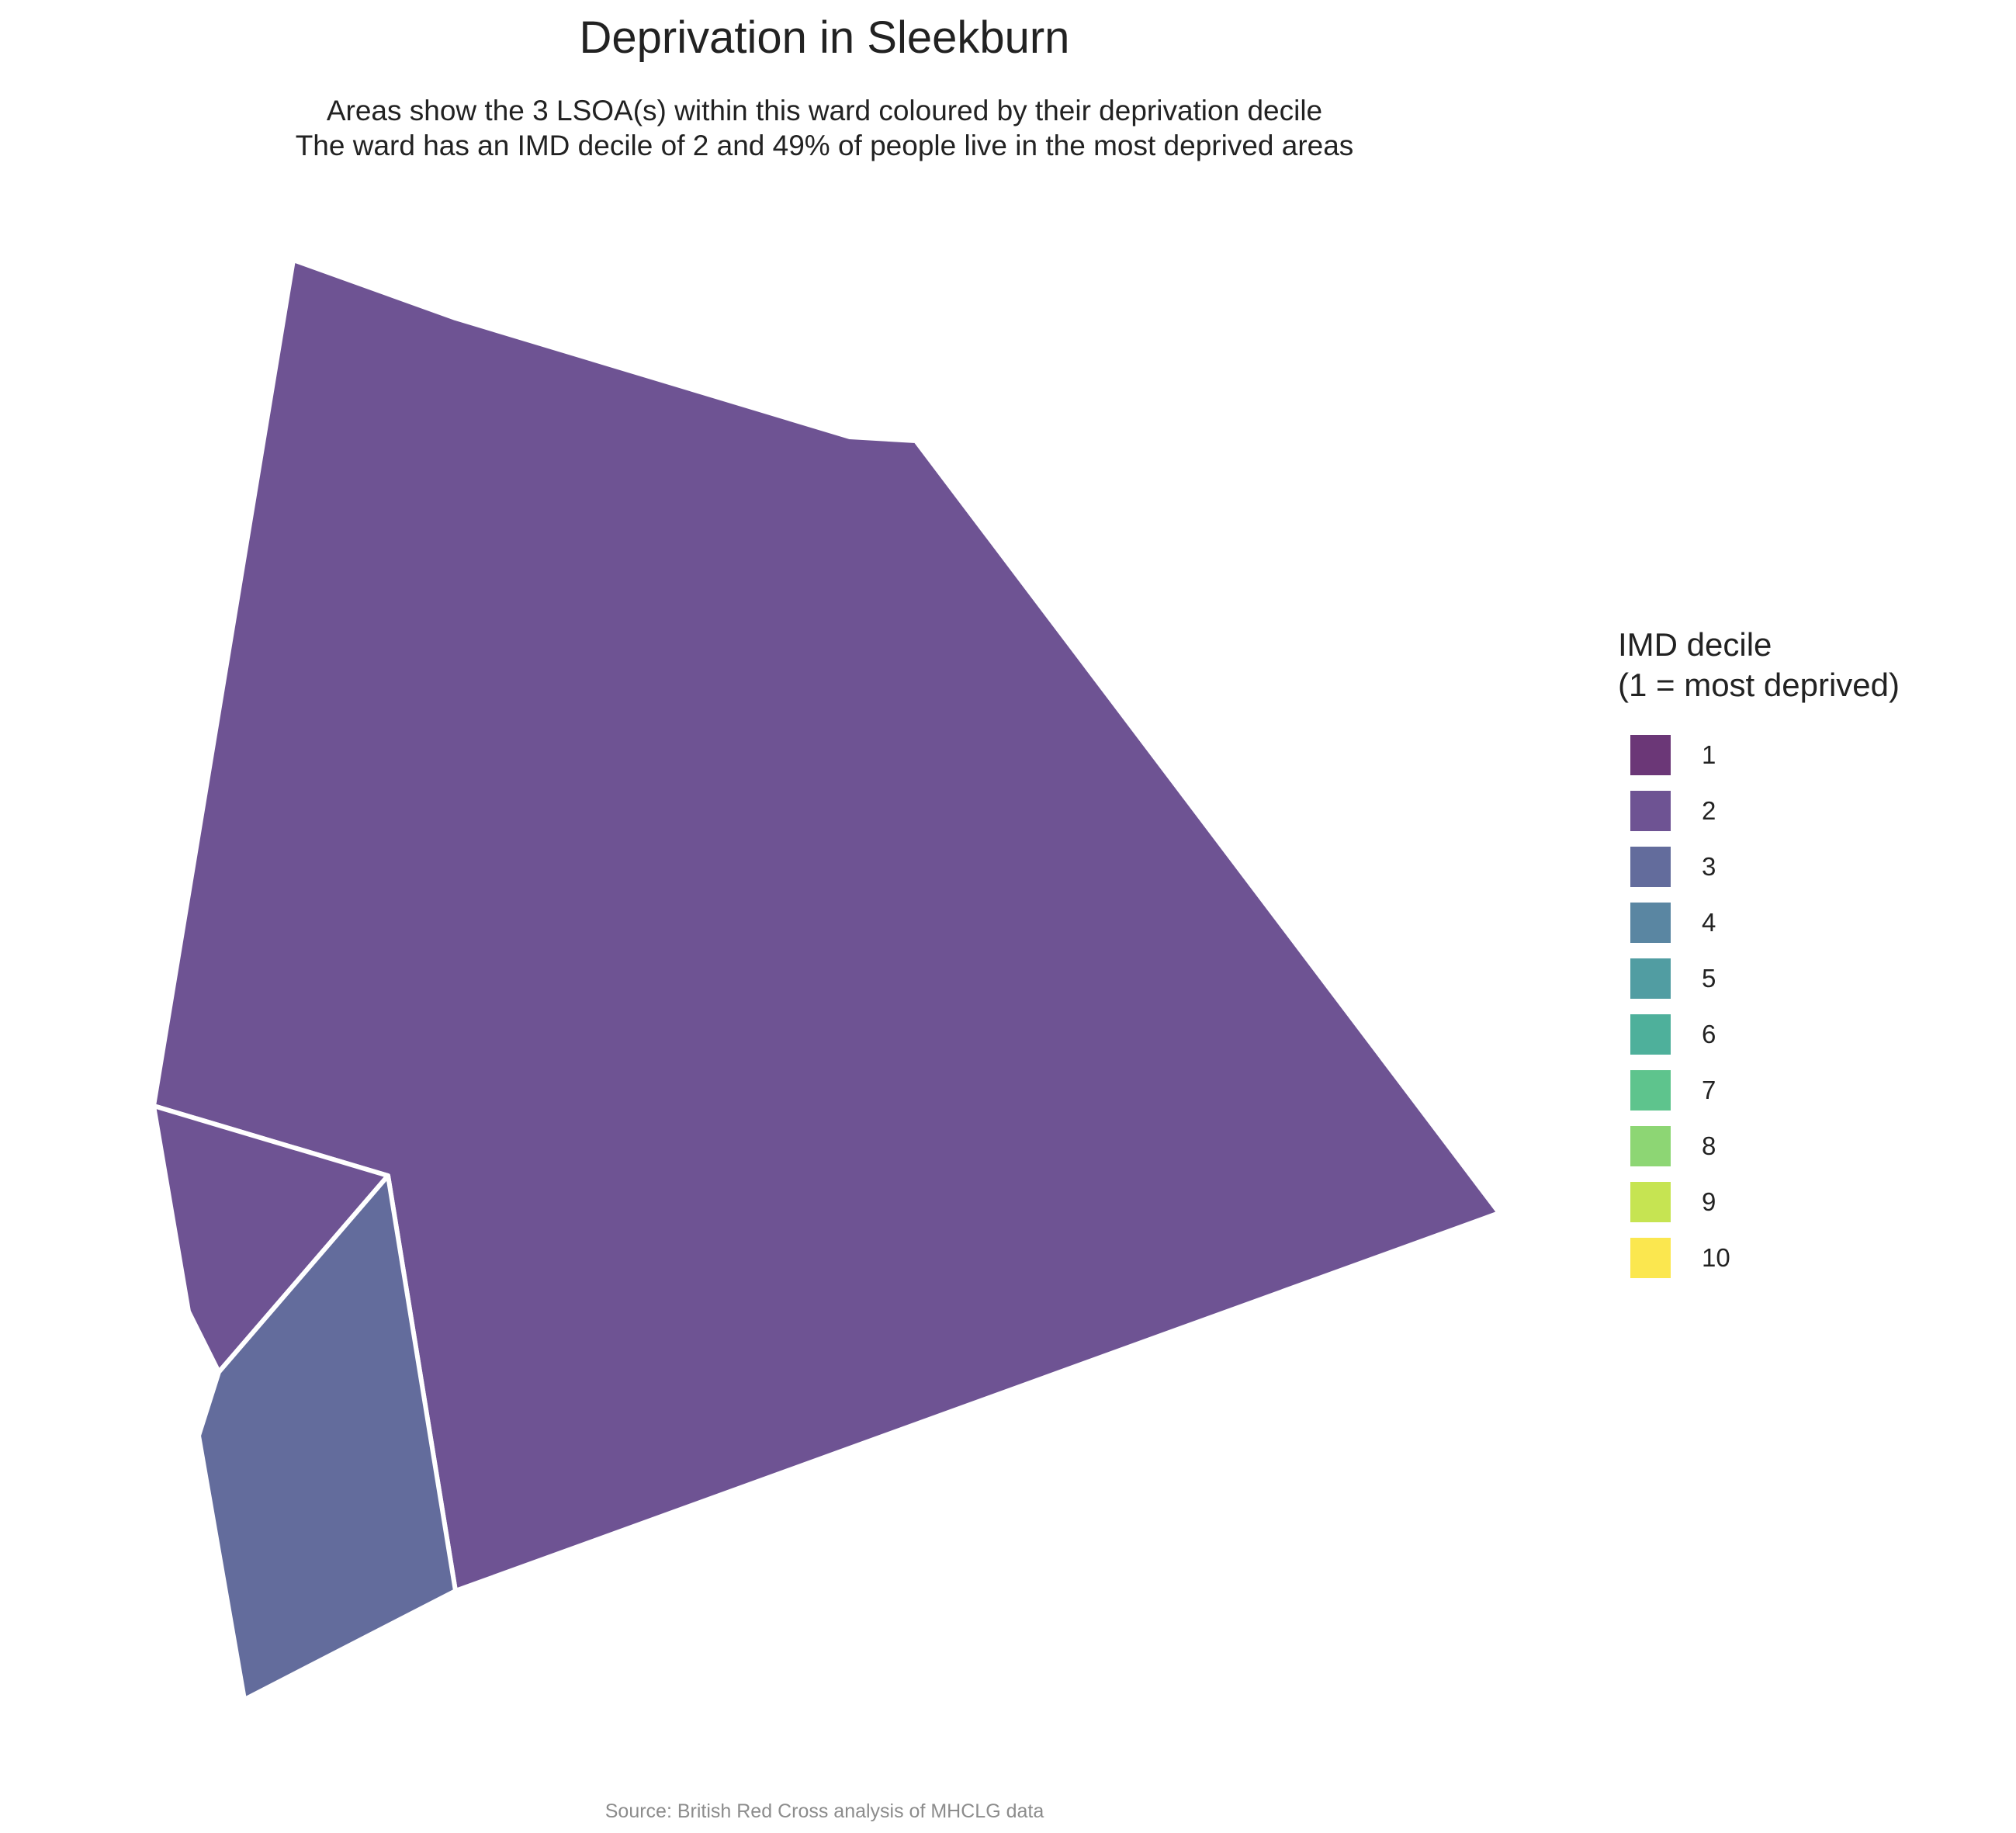 This screenshot has width=2016, height=1833. Describe the element at coordinates (1709, 754) in the screenshot. I see `legend-label: 1` at that location.